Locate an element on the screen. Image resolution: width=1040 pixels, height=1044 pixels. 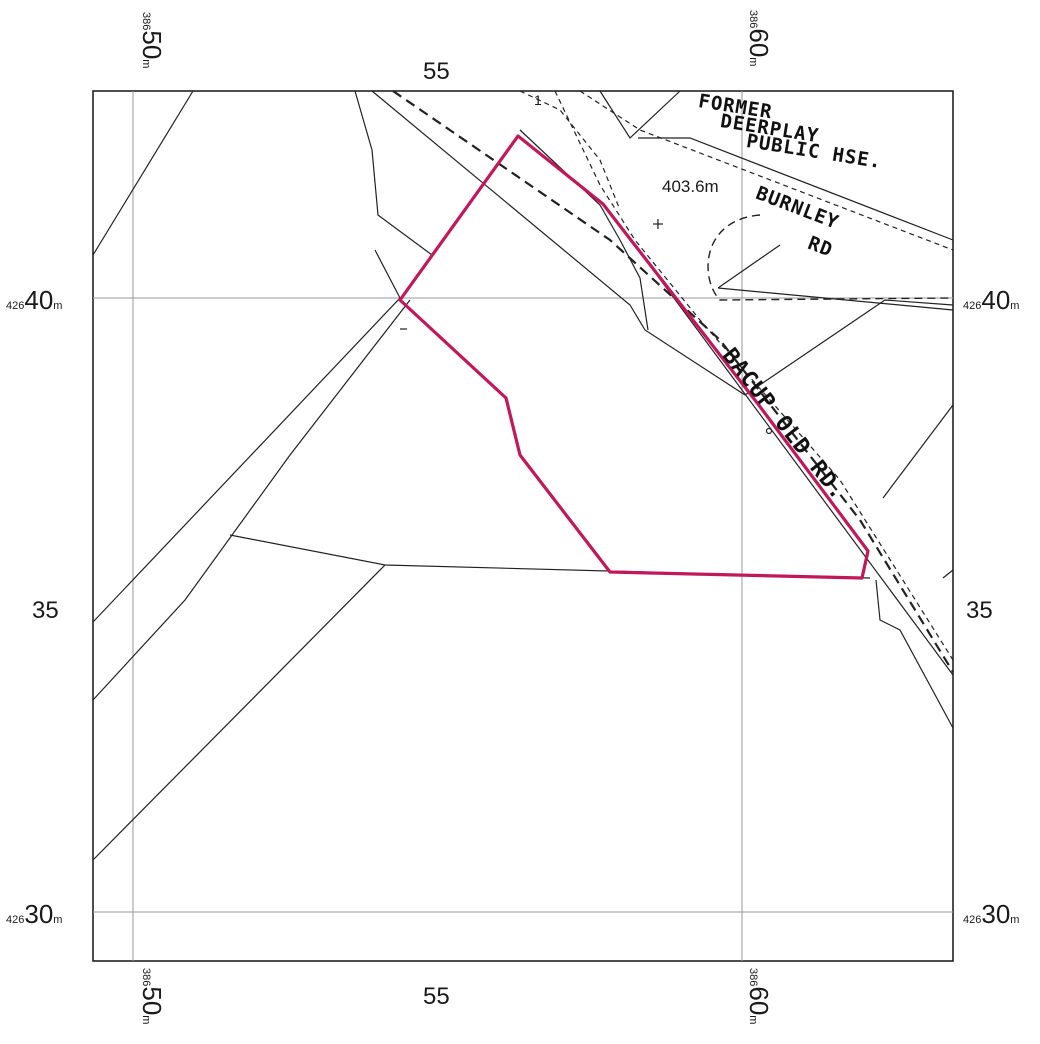
easting-label-bottom-left: 38650m is located at coordinates (152, 996).